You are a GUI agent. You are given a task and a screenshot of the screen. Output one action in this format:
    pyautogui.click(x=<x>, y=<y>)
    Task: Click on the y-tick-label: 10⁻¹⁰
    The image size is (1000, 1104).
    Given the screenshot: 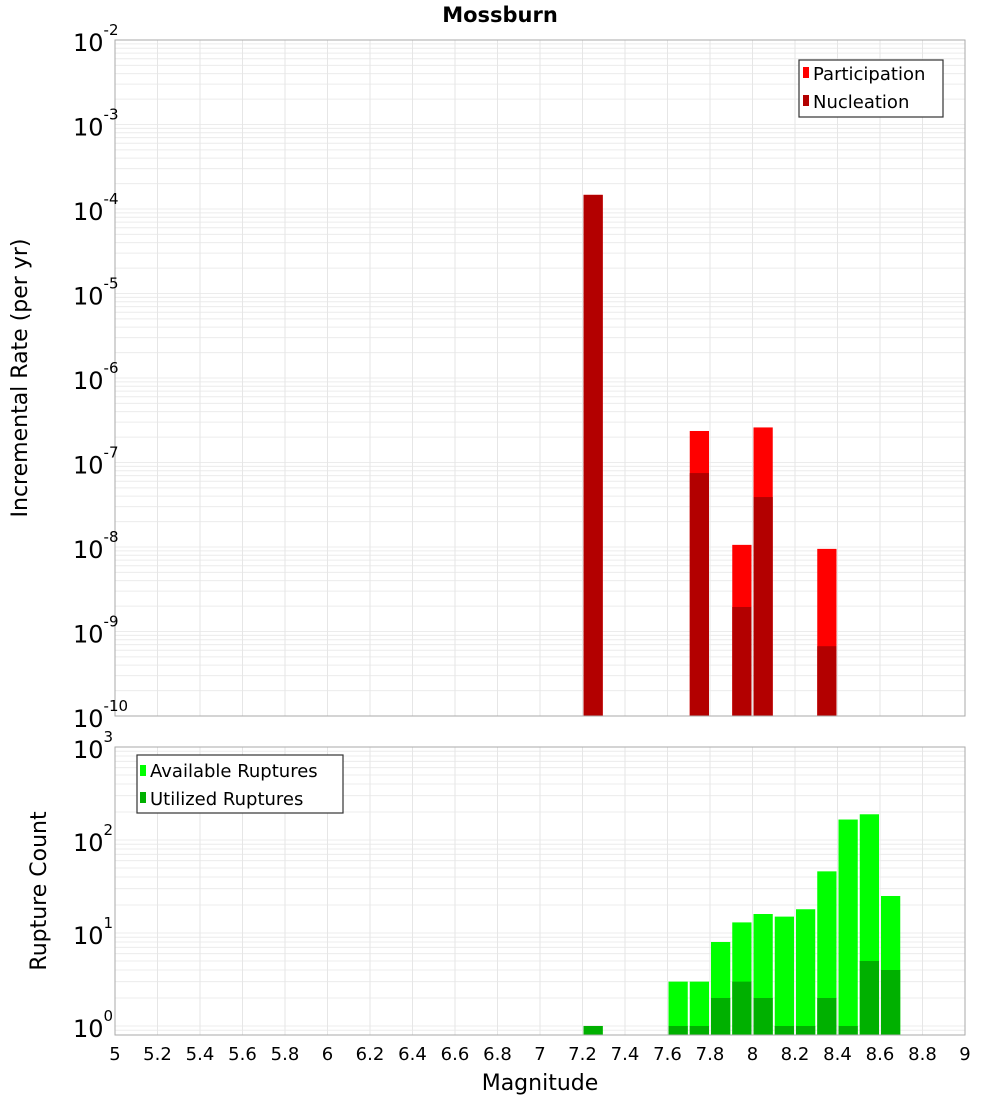 What is the action you would take?
    pyautogui.click(x=100, y=715)
    